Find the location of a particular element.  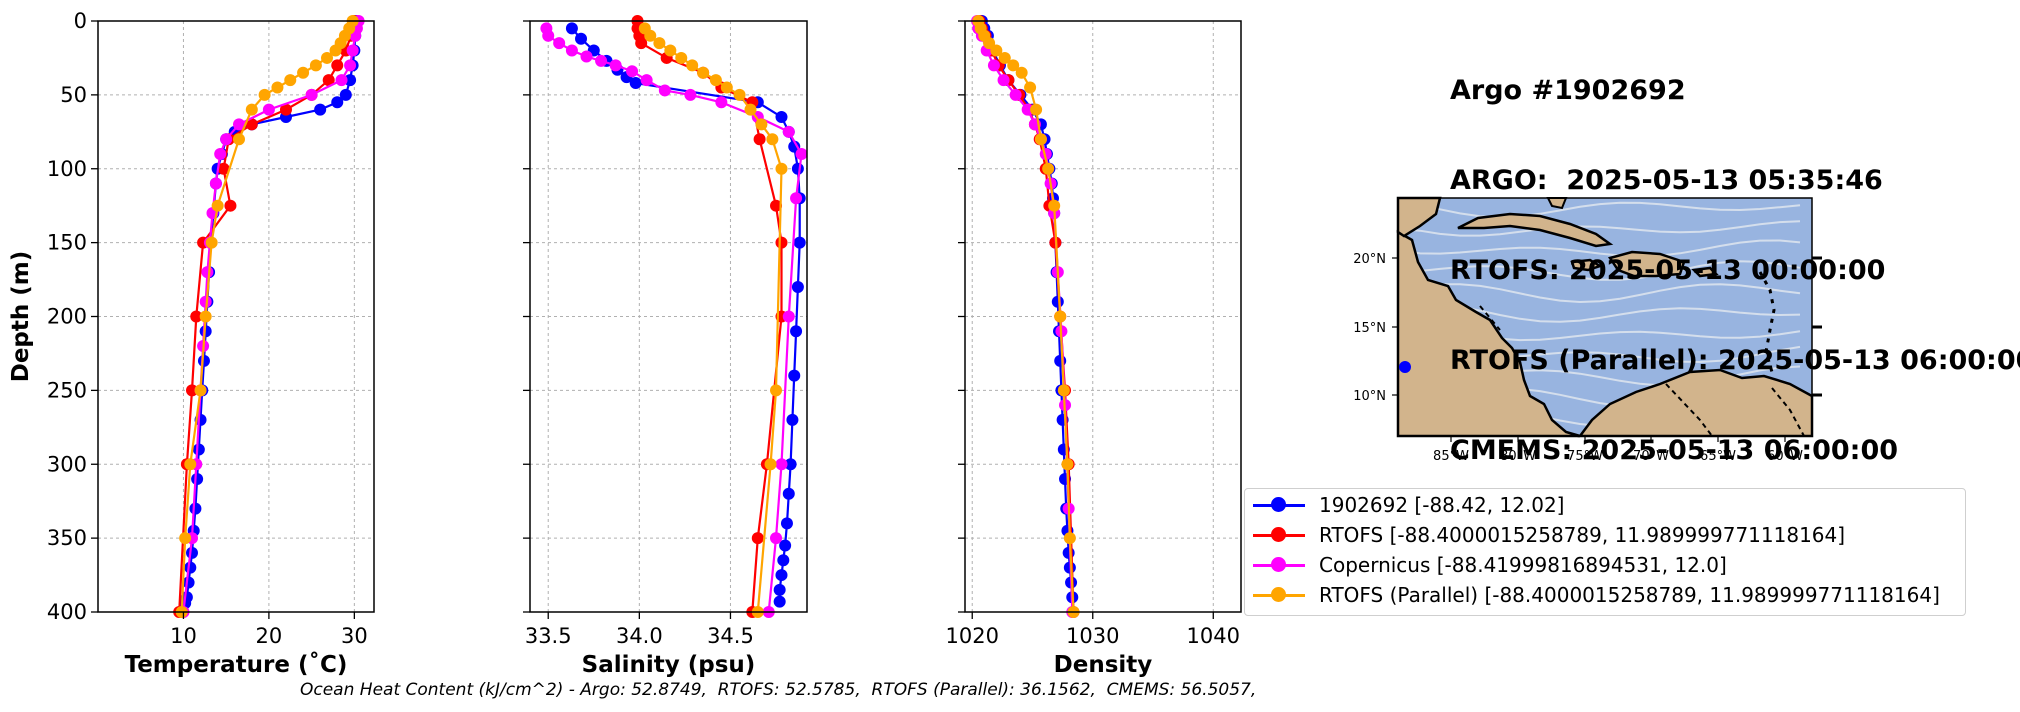

y-tick-label: 0 is located at coordinates (80, 21).